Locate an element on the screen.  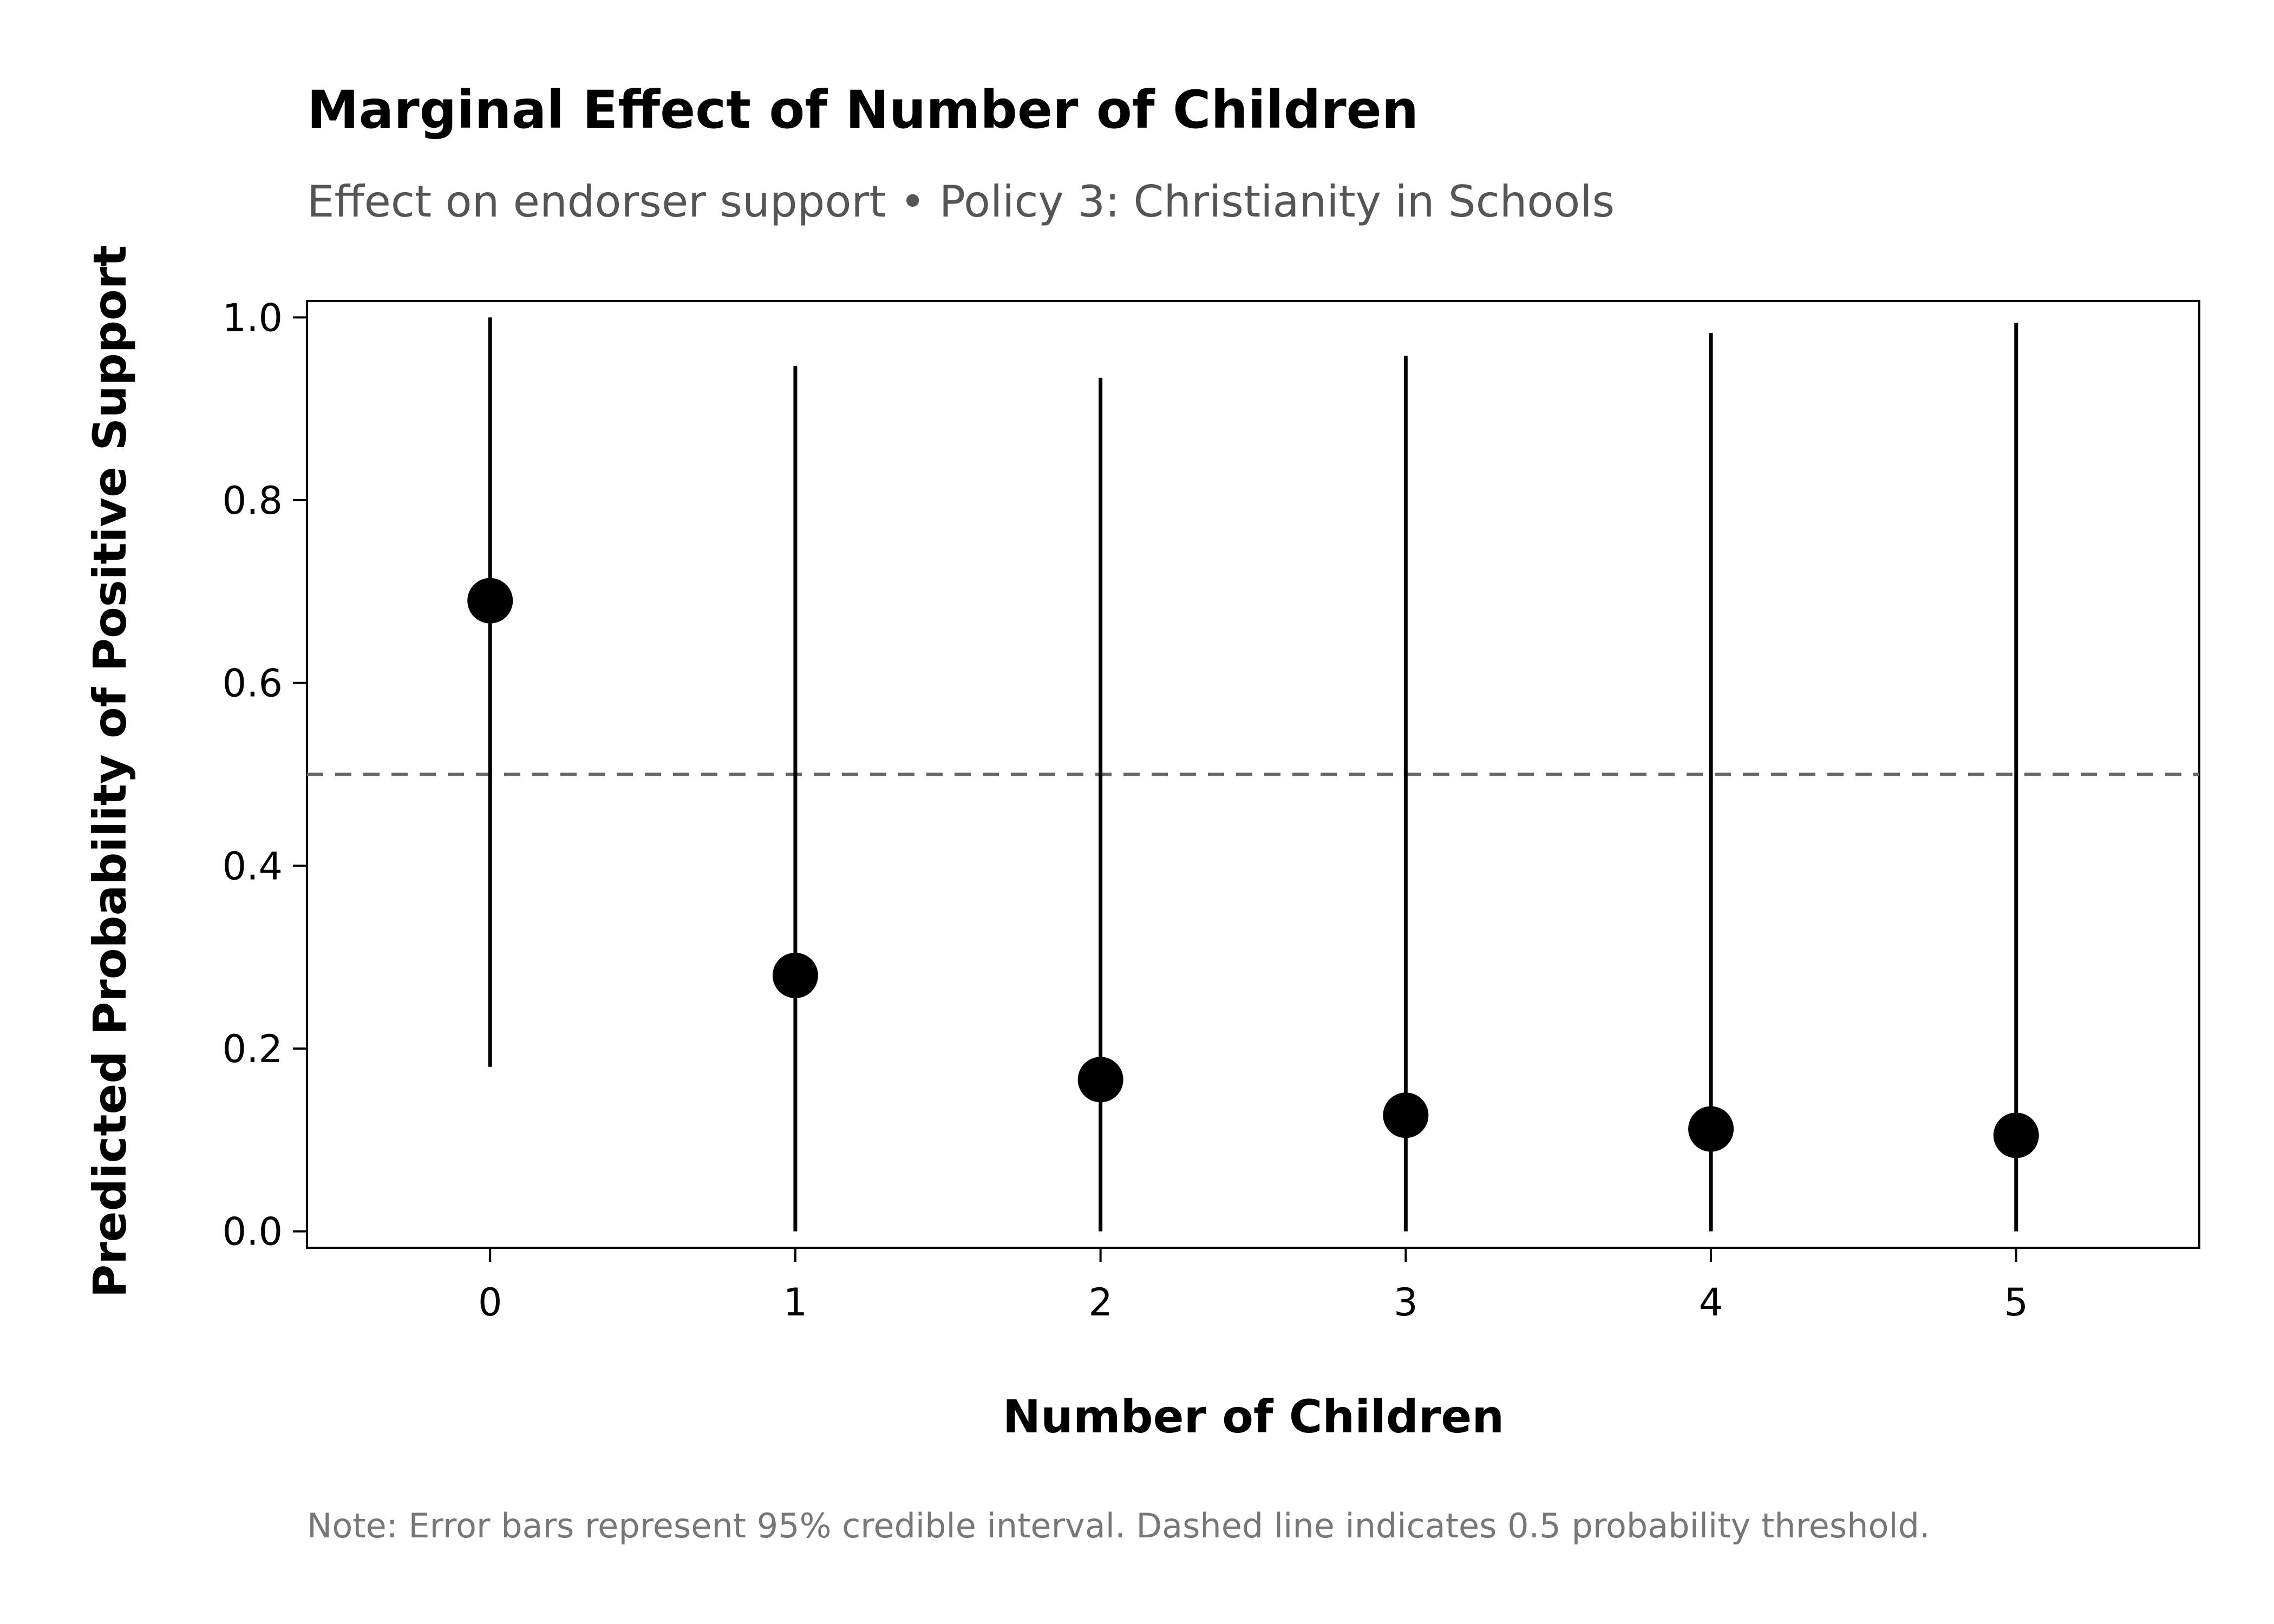
y-tick-label: 0.0 is located at coordinates (253, 1232).